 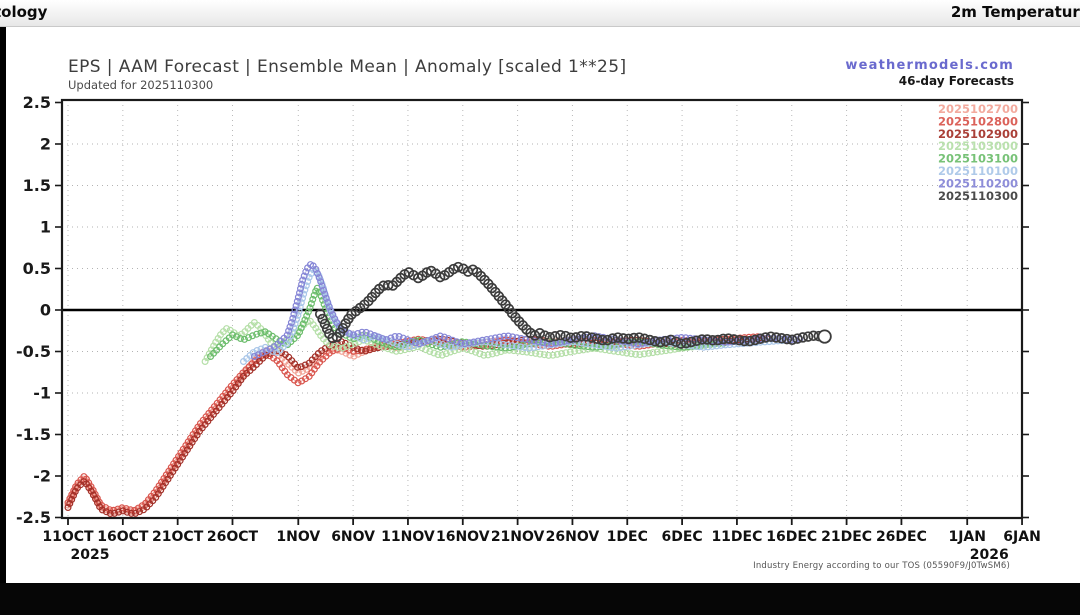 I want to click on svg-text: 26NOV, so click(x=573, y=537).